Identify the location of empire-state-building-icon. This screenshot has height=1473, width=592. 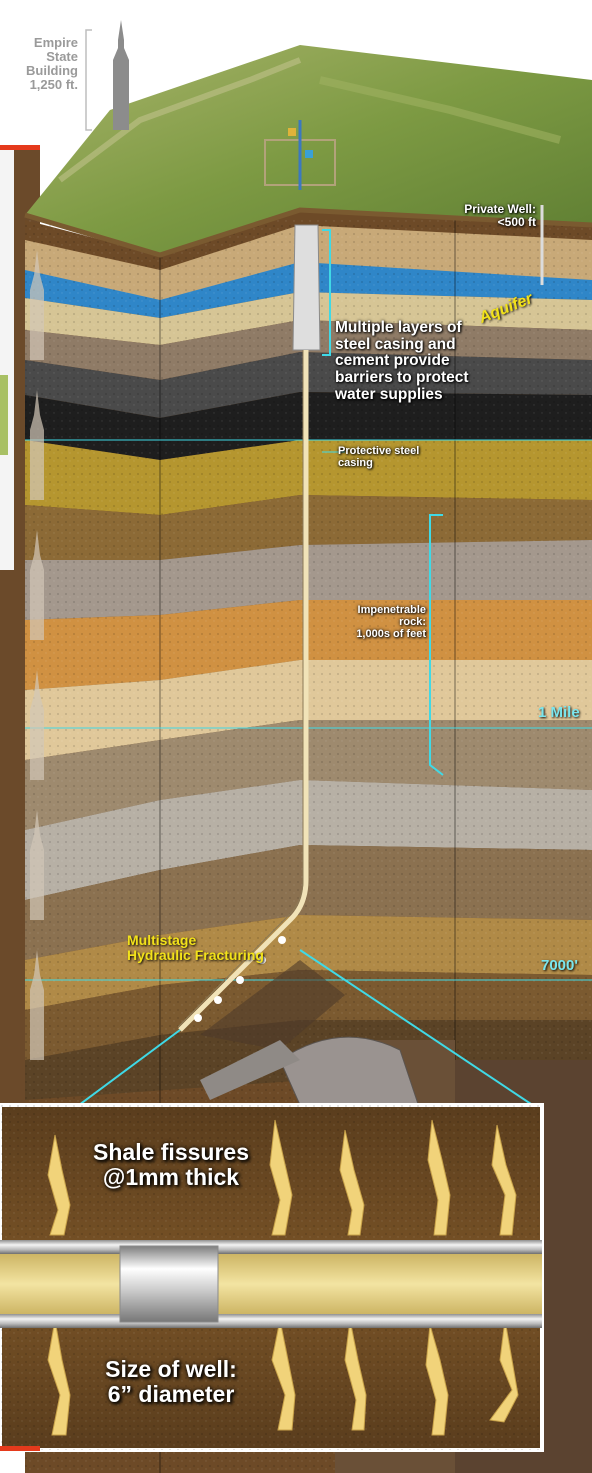
(107, 75).